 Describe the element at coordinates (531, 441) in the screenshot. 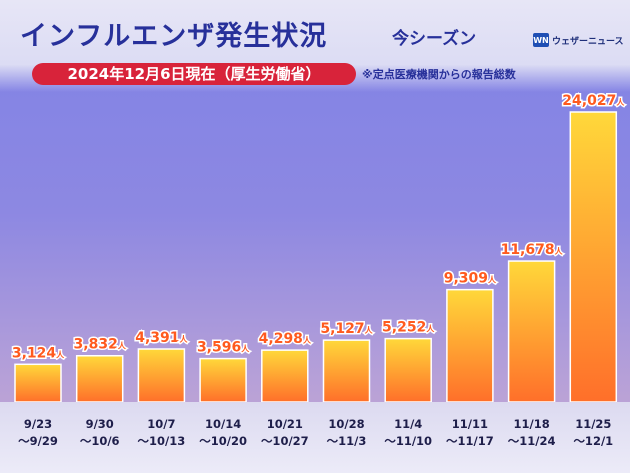

I see `tick-label-end: 〜11/24` at that location.